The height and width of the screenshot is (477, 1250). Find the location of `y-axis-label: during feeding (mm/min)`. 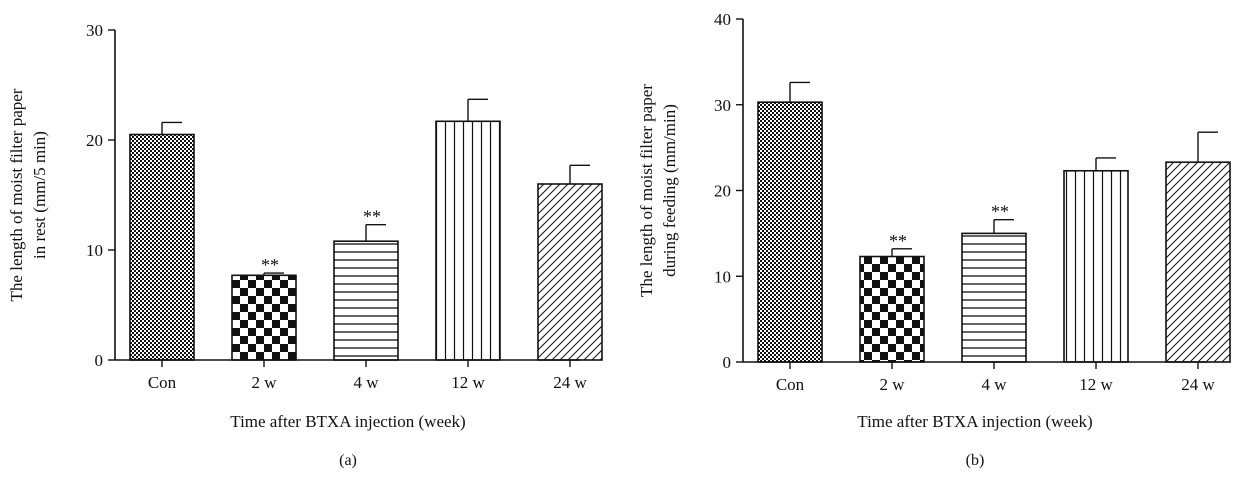

y-axis-label: during feeding (mm/min) is located at coordinates (669, 190).